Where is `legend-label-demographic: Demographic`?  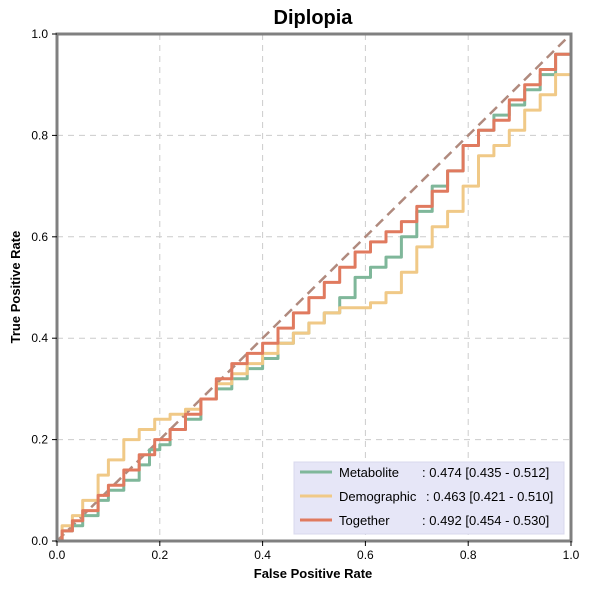
legend-label-demographic: Demographic is located at coordinates (378, 496).